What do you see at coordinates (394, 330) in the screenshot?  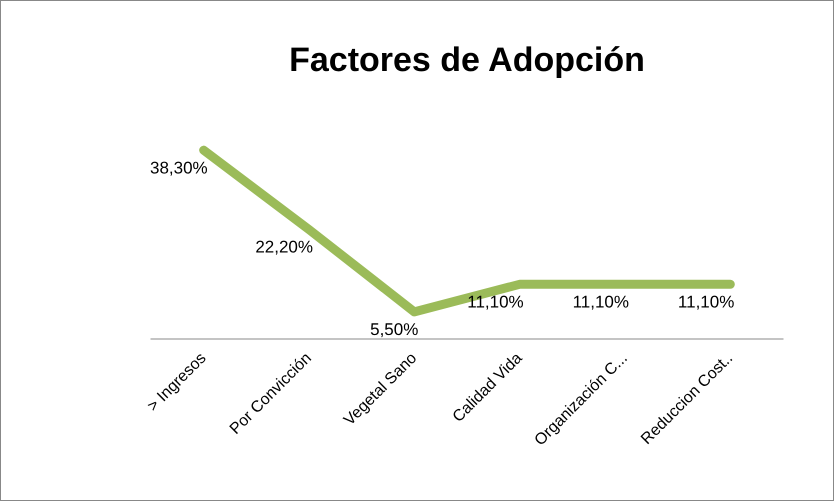 I see `data-label: 5,50%` at bounding box center [394, 330].